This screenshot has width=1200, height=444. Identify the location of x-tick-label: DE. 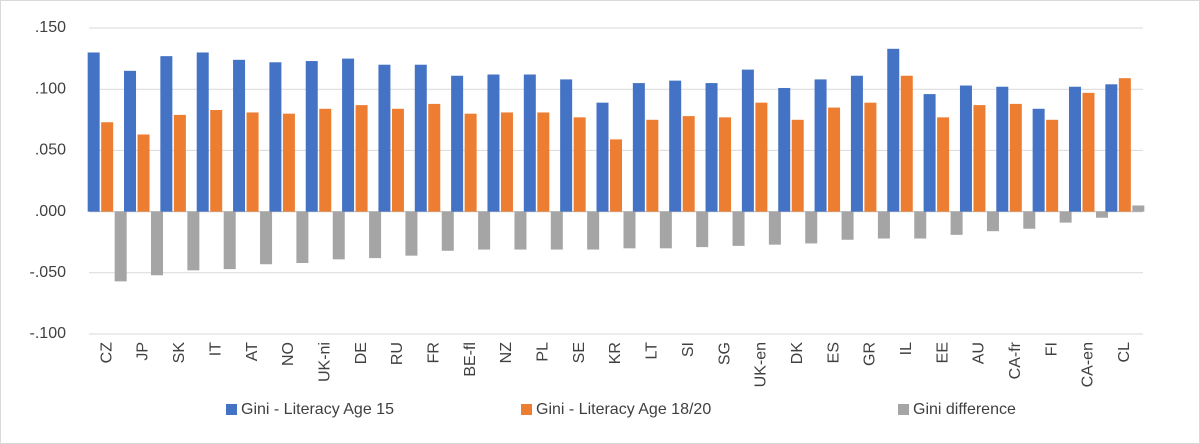
(361, 353).